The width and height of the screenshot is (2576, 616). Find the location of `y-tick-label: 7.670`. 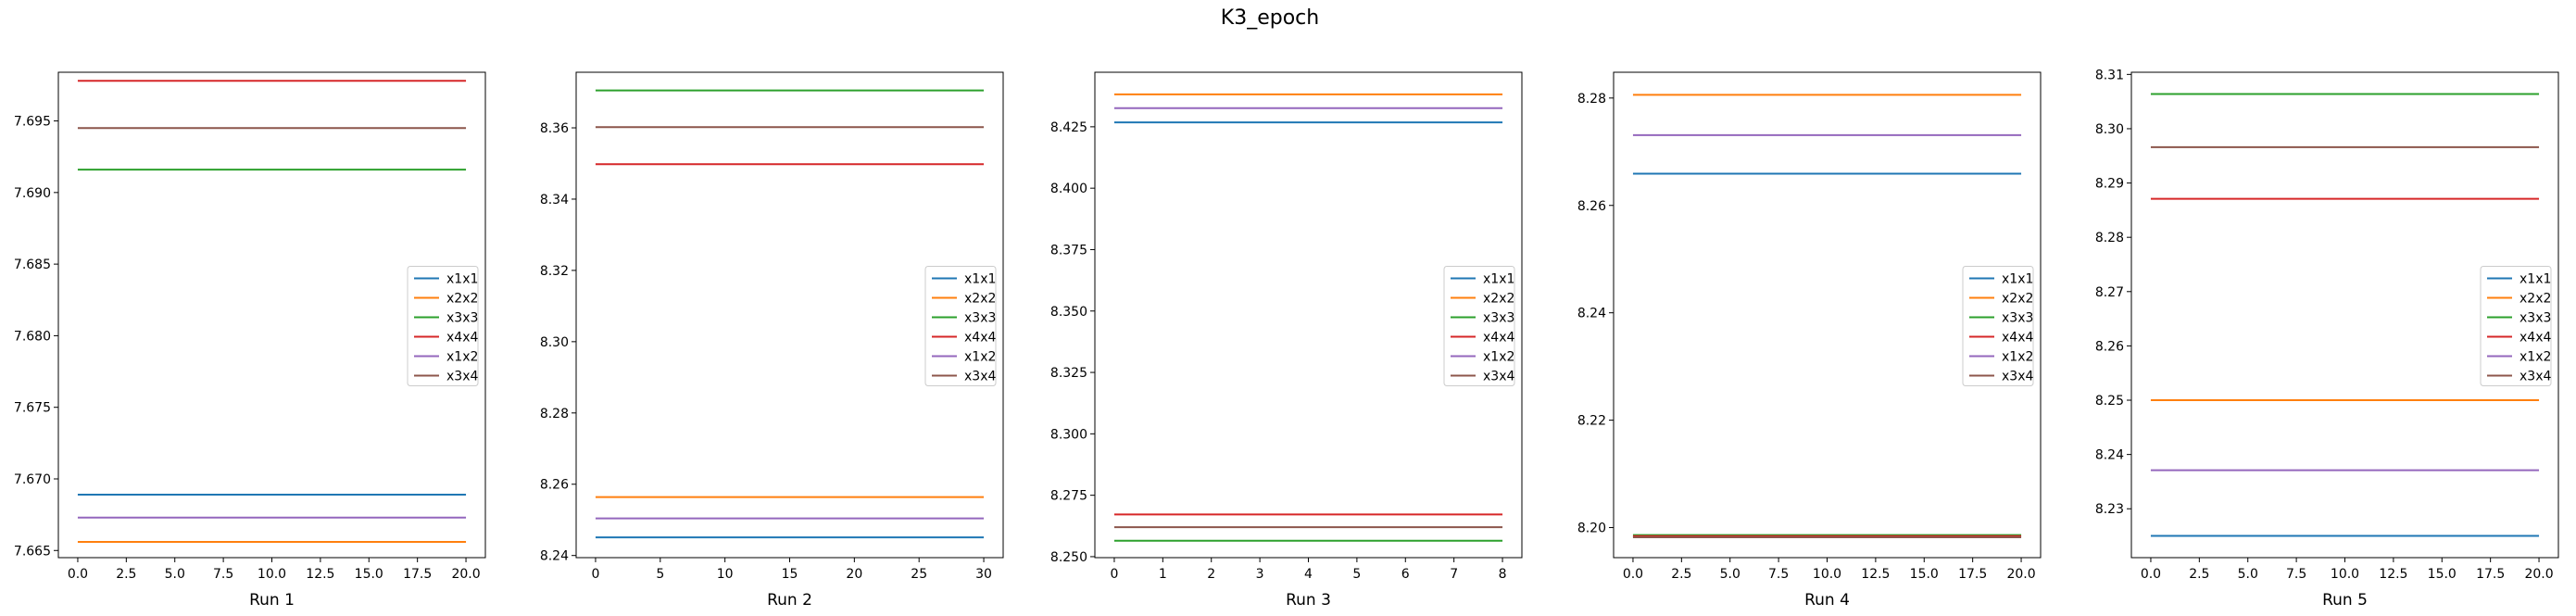

y-tick-label: 7.670 is located at coordinates (32, 480).